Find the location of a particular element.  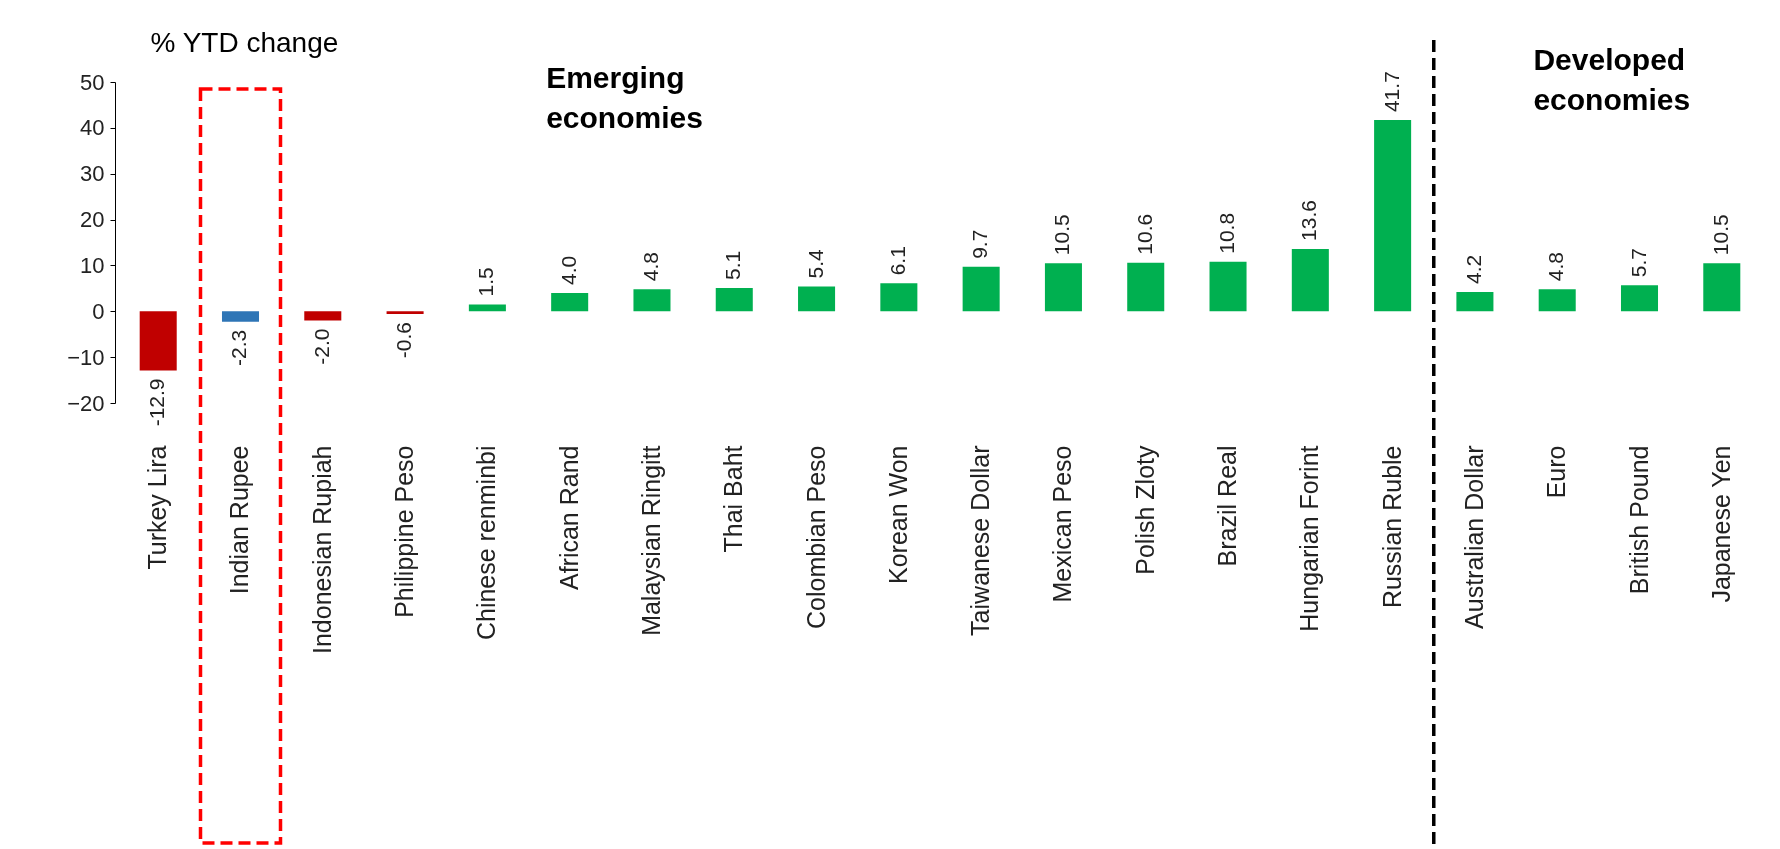

data-label: 5.7 is located at coordinates (1638, 262).